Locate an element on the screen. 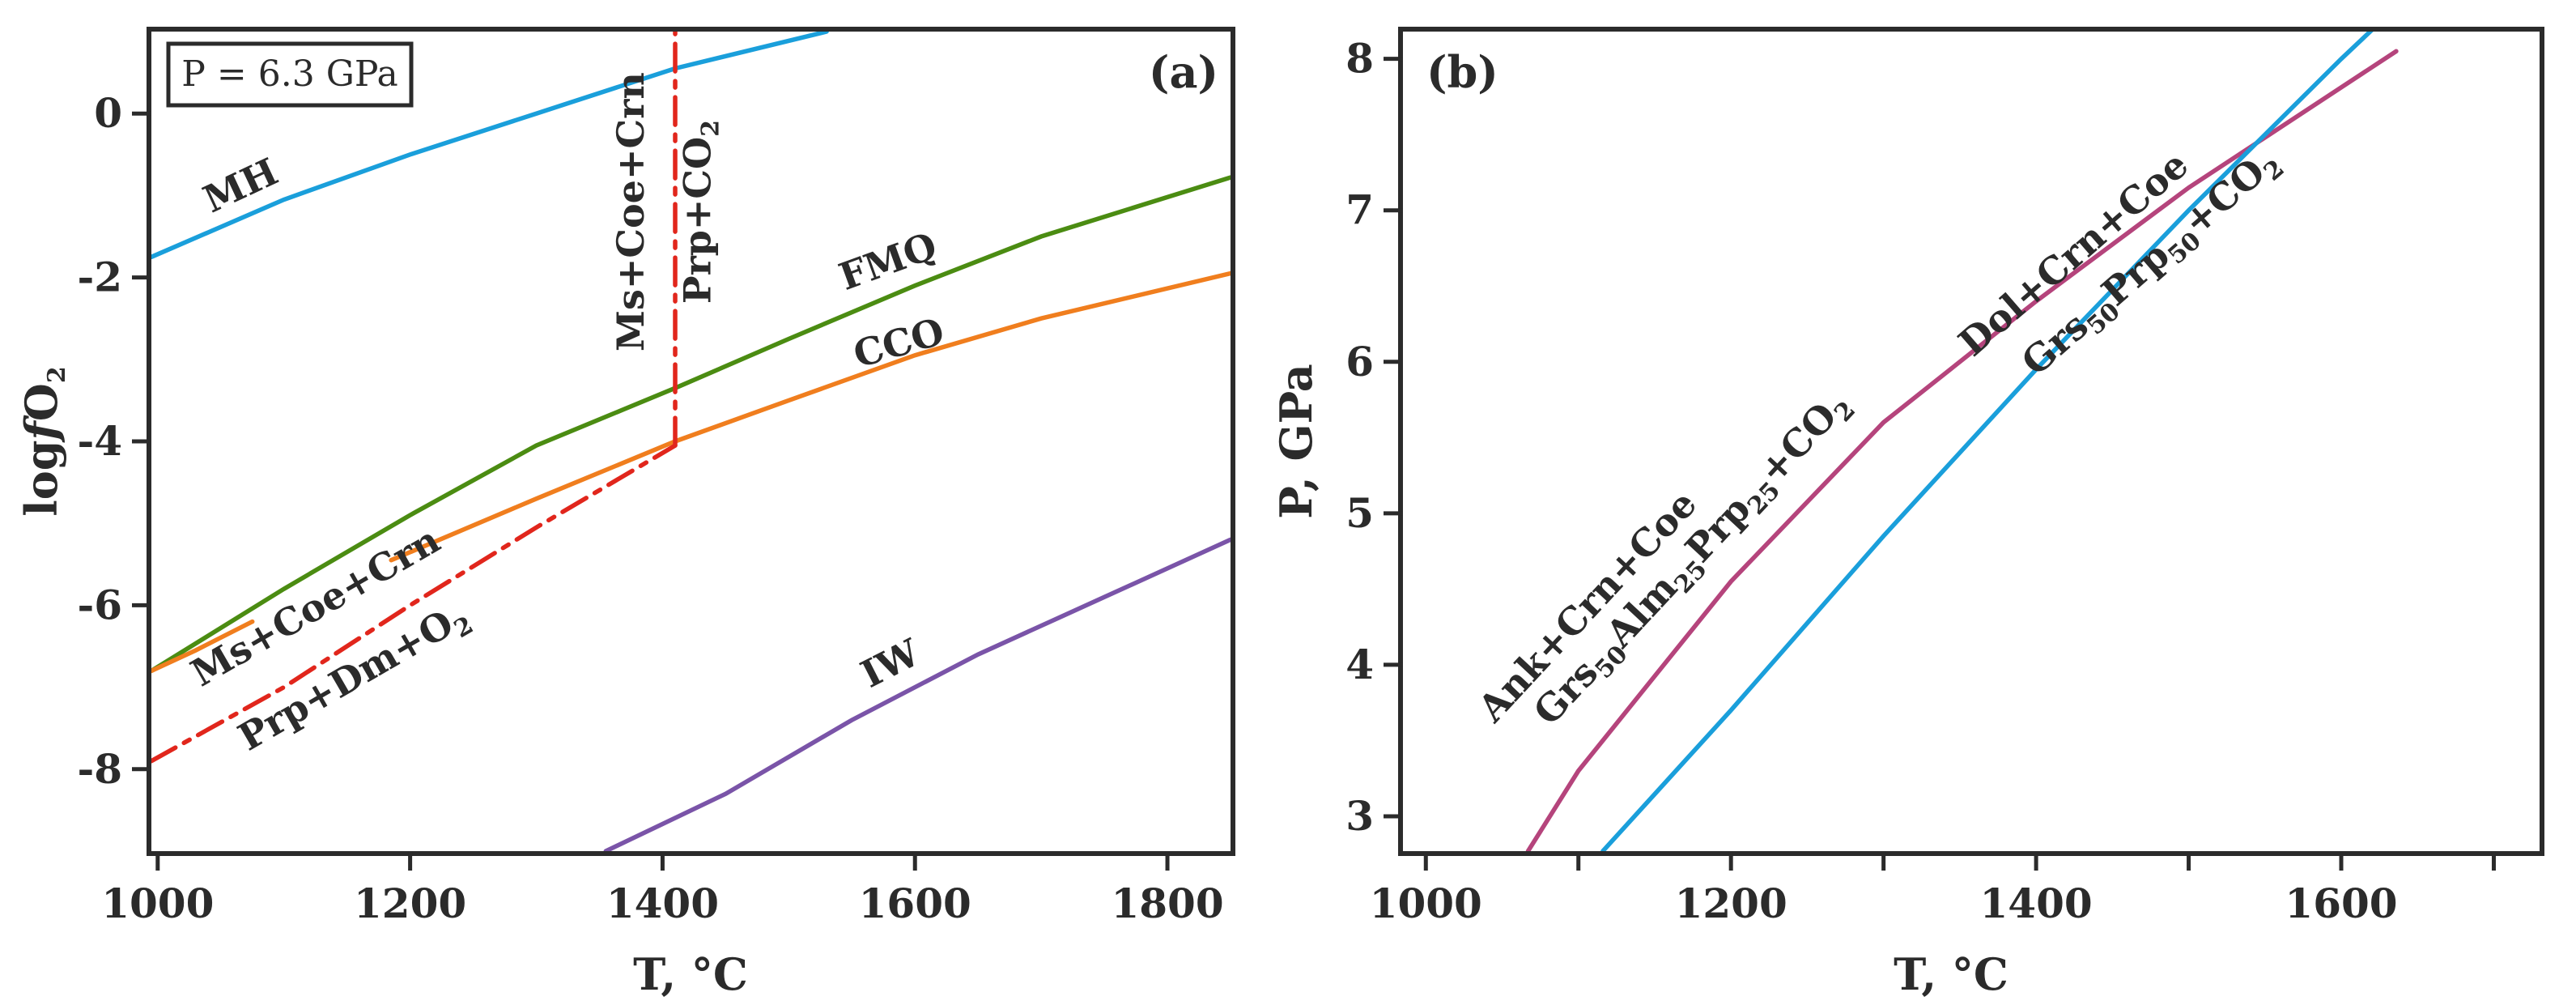 The width and height of the screenshot is (2576, 1005). chart-a-x-tick-label: 1400 is located at coordinates (663, 903).